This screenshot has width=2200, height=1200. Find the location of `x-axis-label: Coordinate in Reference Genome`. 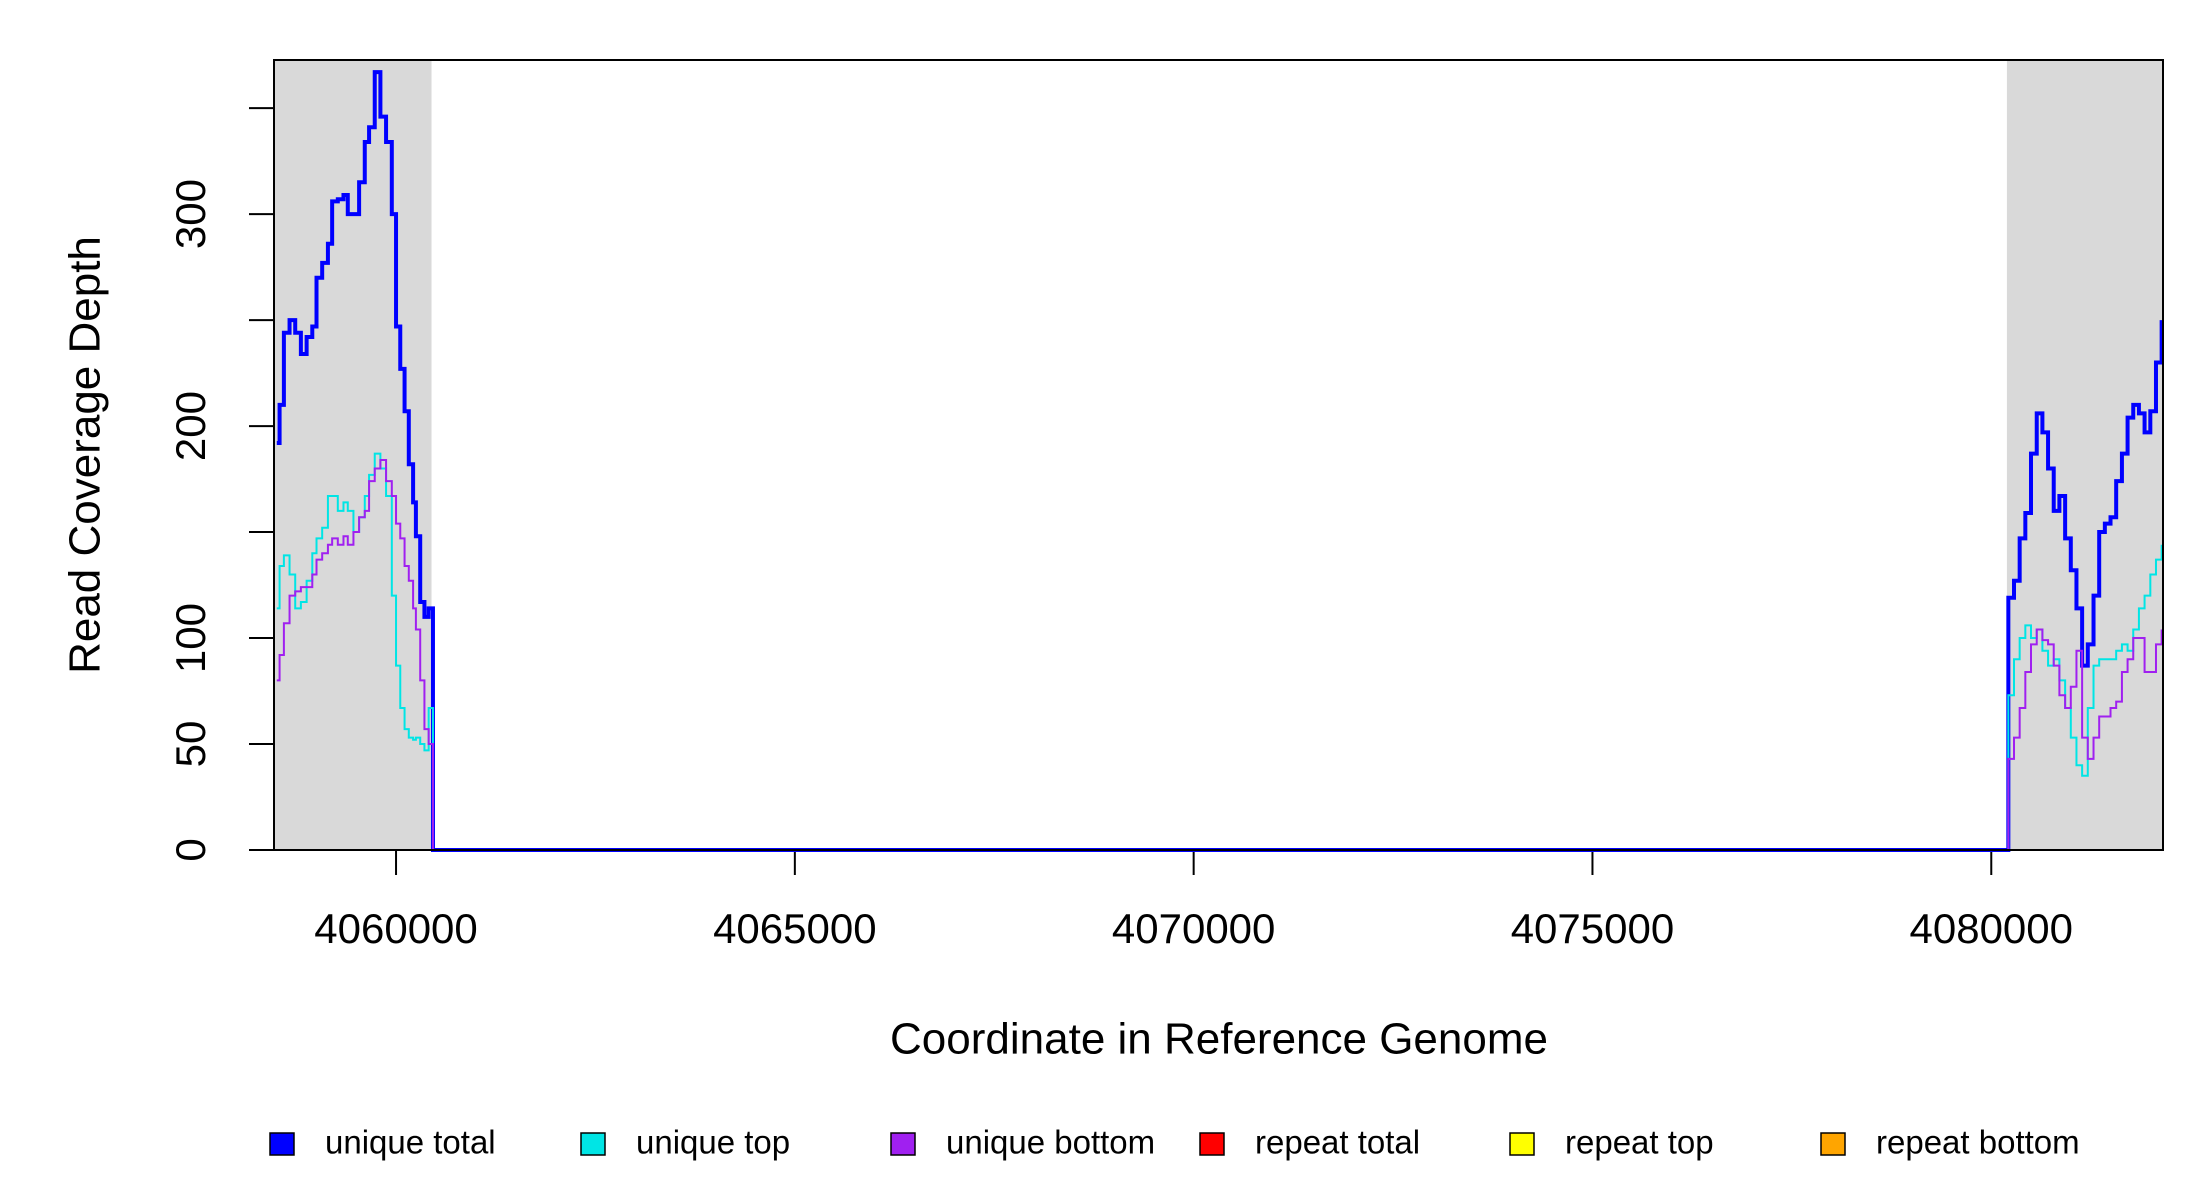

x-axis-label: Coordinate in Reference Genome is located at coordinates (1219, 1039).